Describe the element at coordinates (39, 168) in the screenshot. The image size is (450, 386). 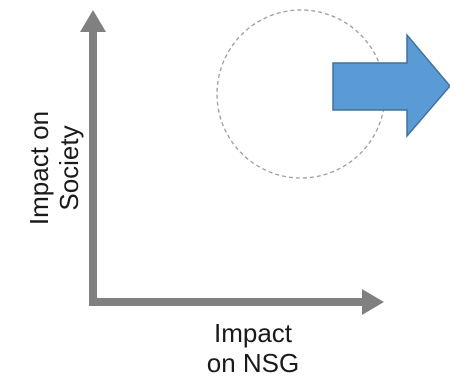
I see `y-axis-label-line-1: Impact on` at that location.